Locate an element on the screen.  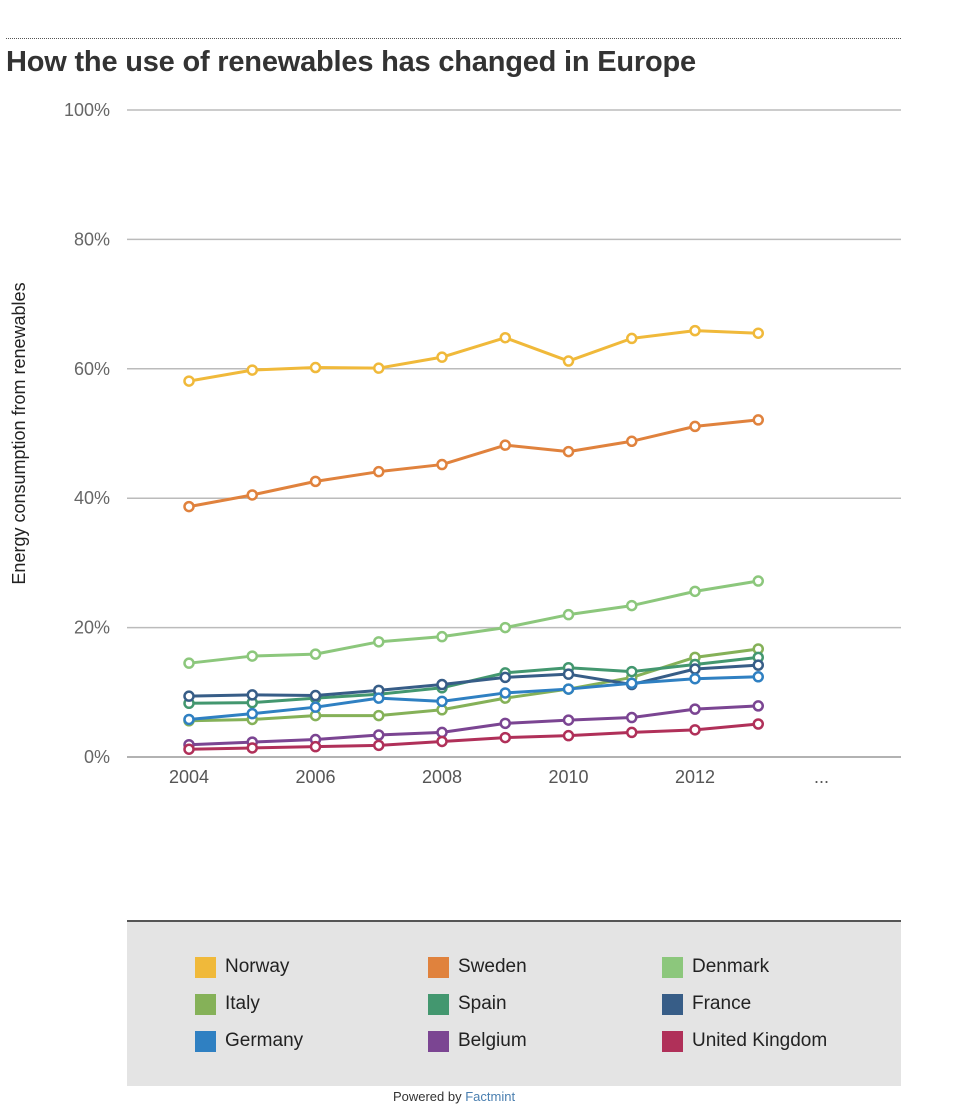
powered-by: Powered by Factmint is located at coordinates (454, 1096).